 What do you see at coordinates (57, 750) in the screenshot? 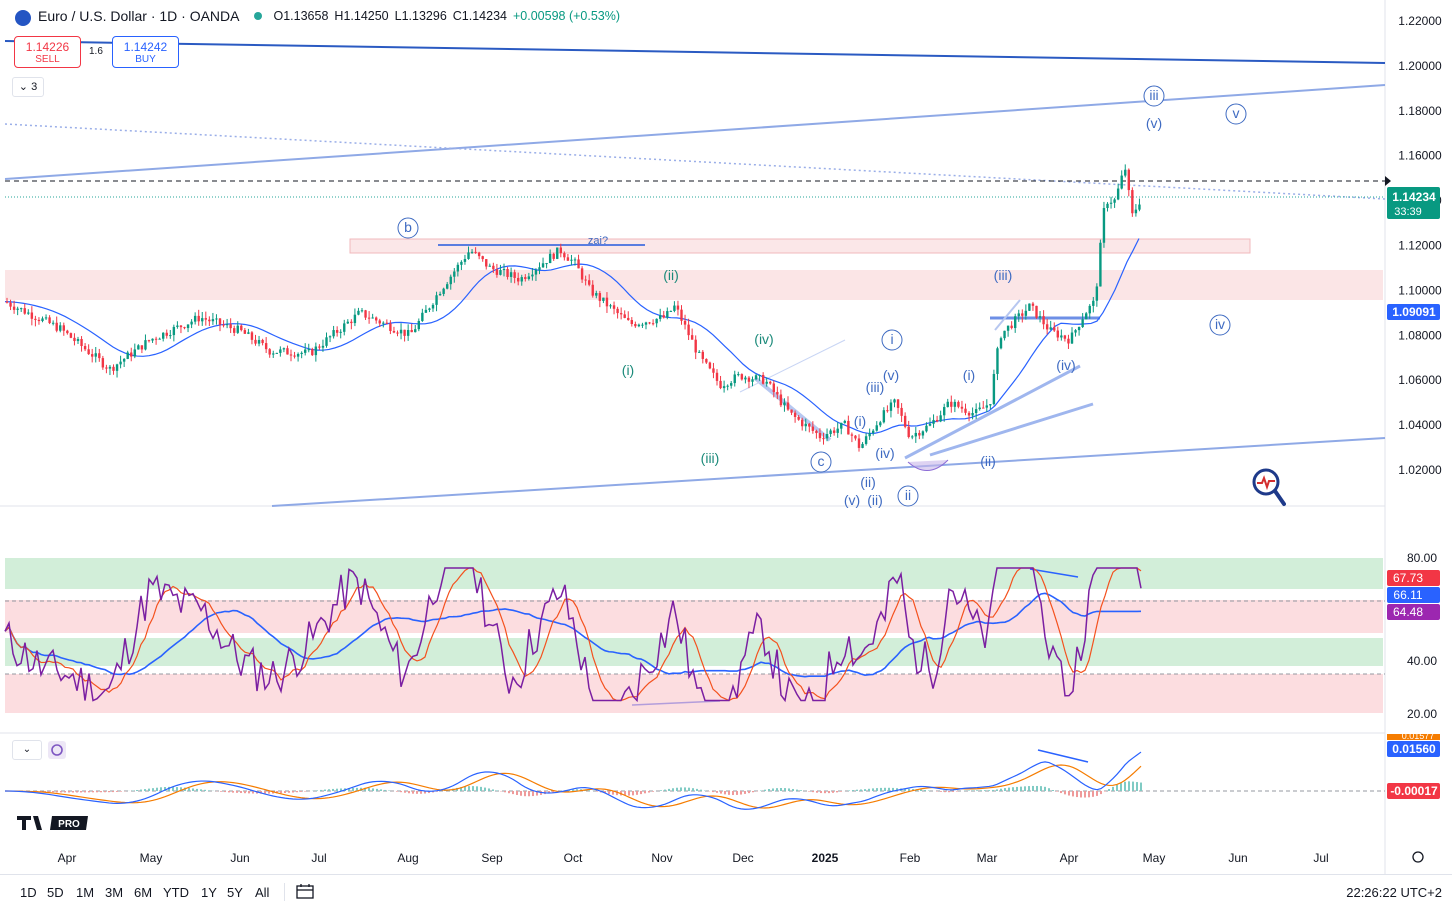
I see `refresh-icon` at bounding box center [57, 750].